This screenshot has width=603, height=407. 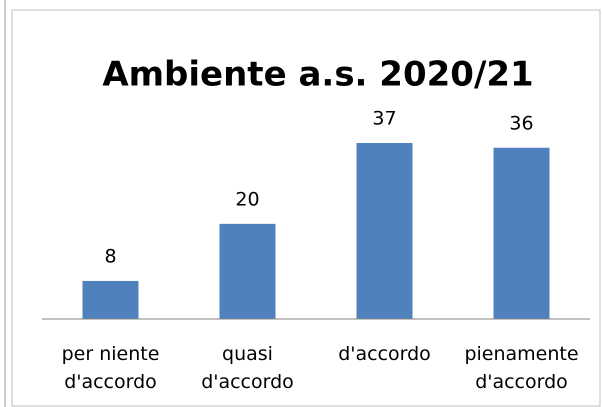 What do you see at coordinates (317, 75) in the screenshot?
I see `chart-title: Ambiente a.s. 2020/21` at bounding box center [317, 75].